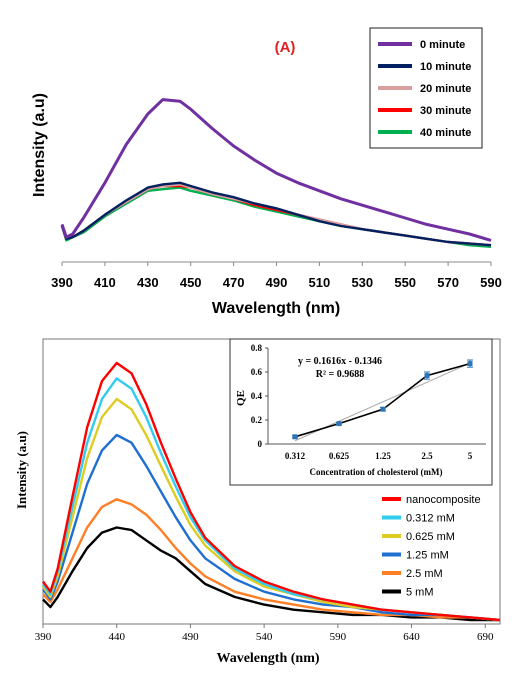 The image size is (516, 677). I want to click on chart-inset-y-ticks: 0 0.2 0.4 0.6 0.8, so click(259, 396).